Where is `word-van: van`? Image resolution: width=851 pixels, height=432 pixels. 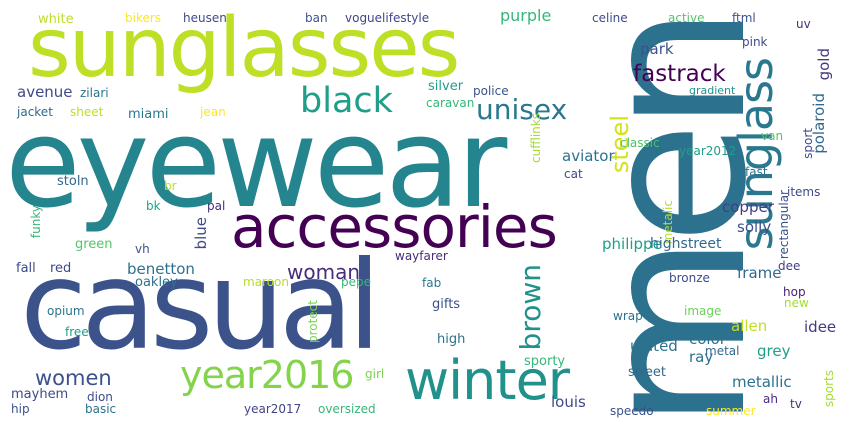
word-van: van is located at coordinates (772, 136).